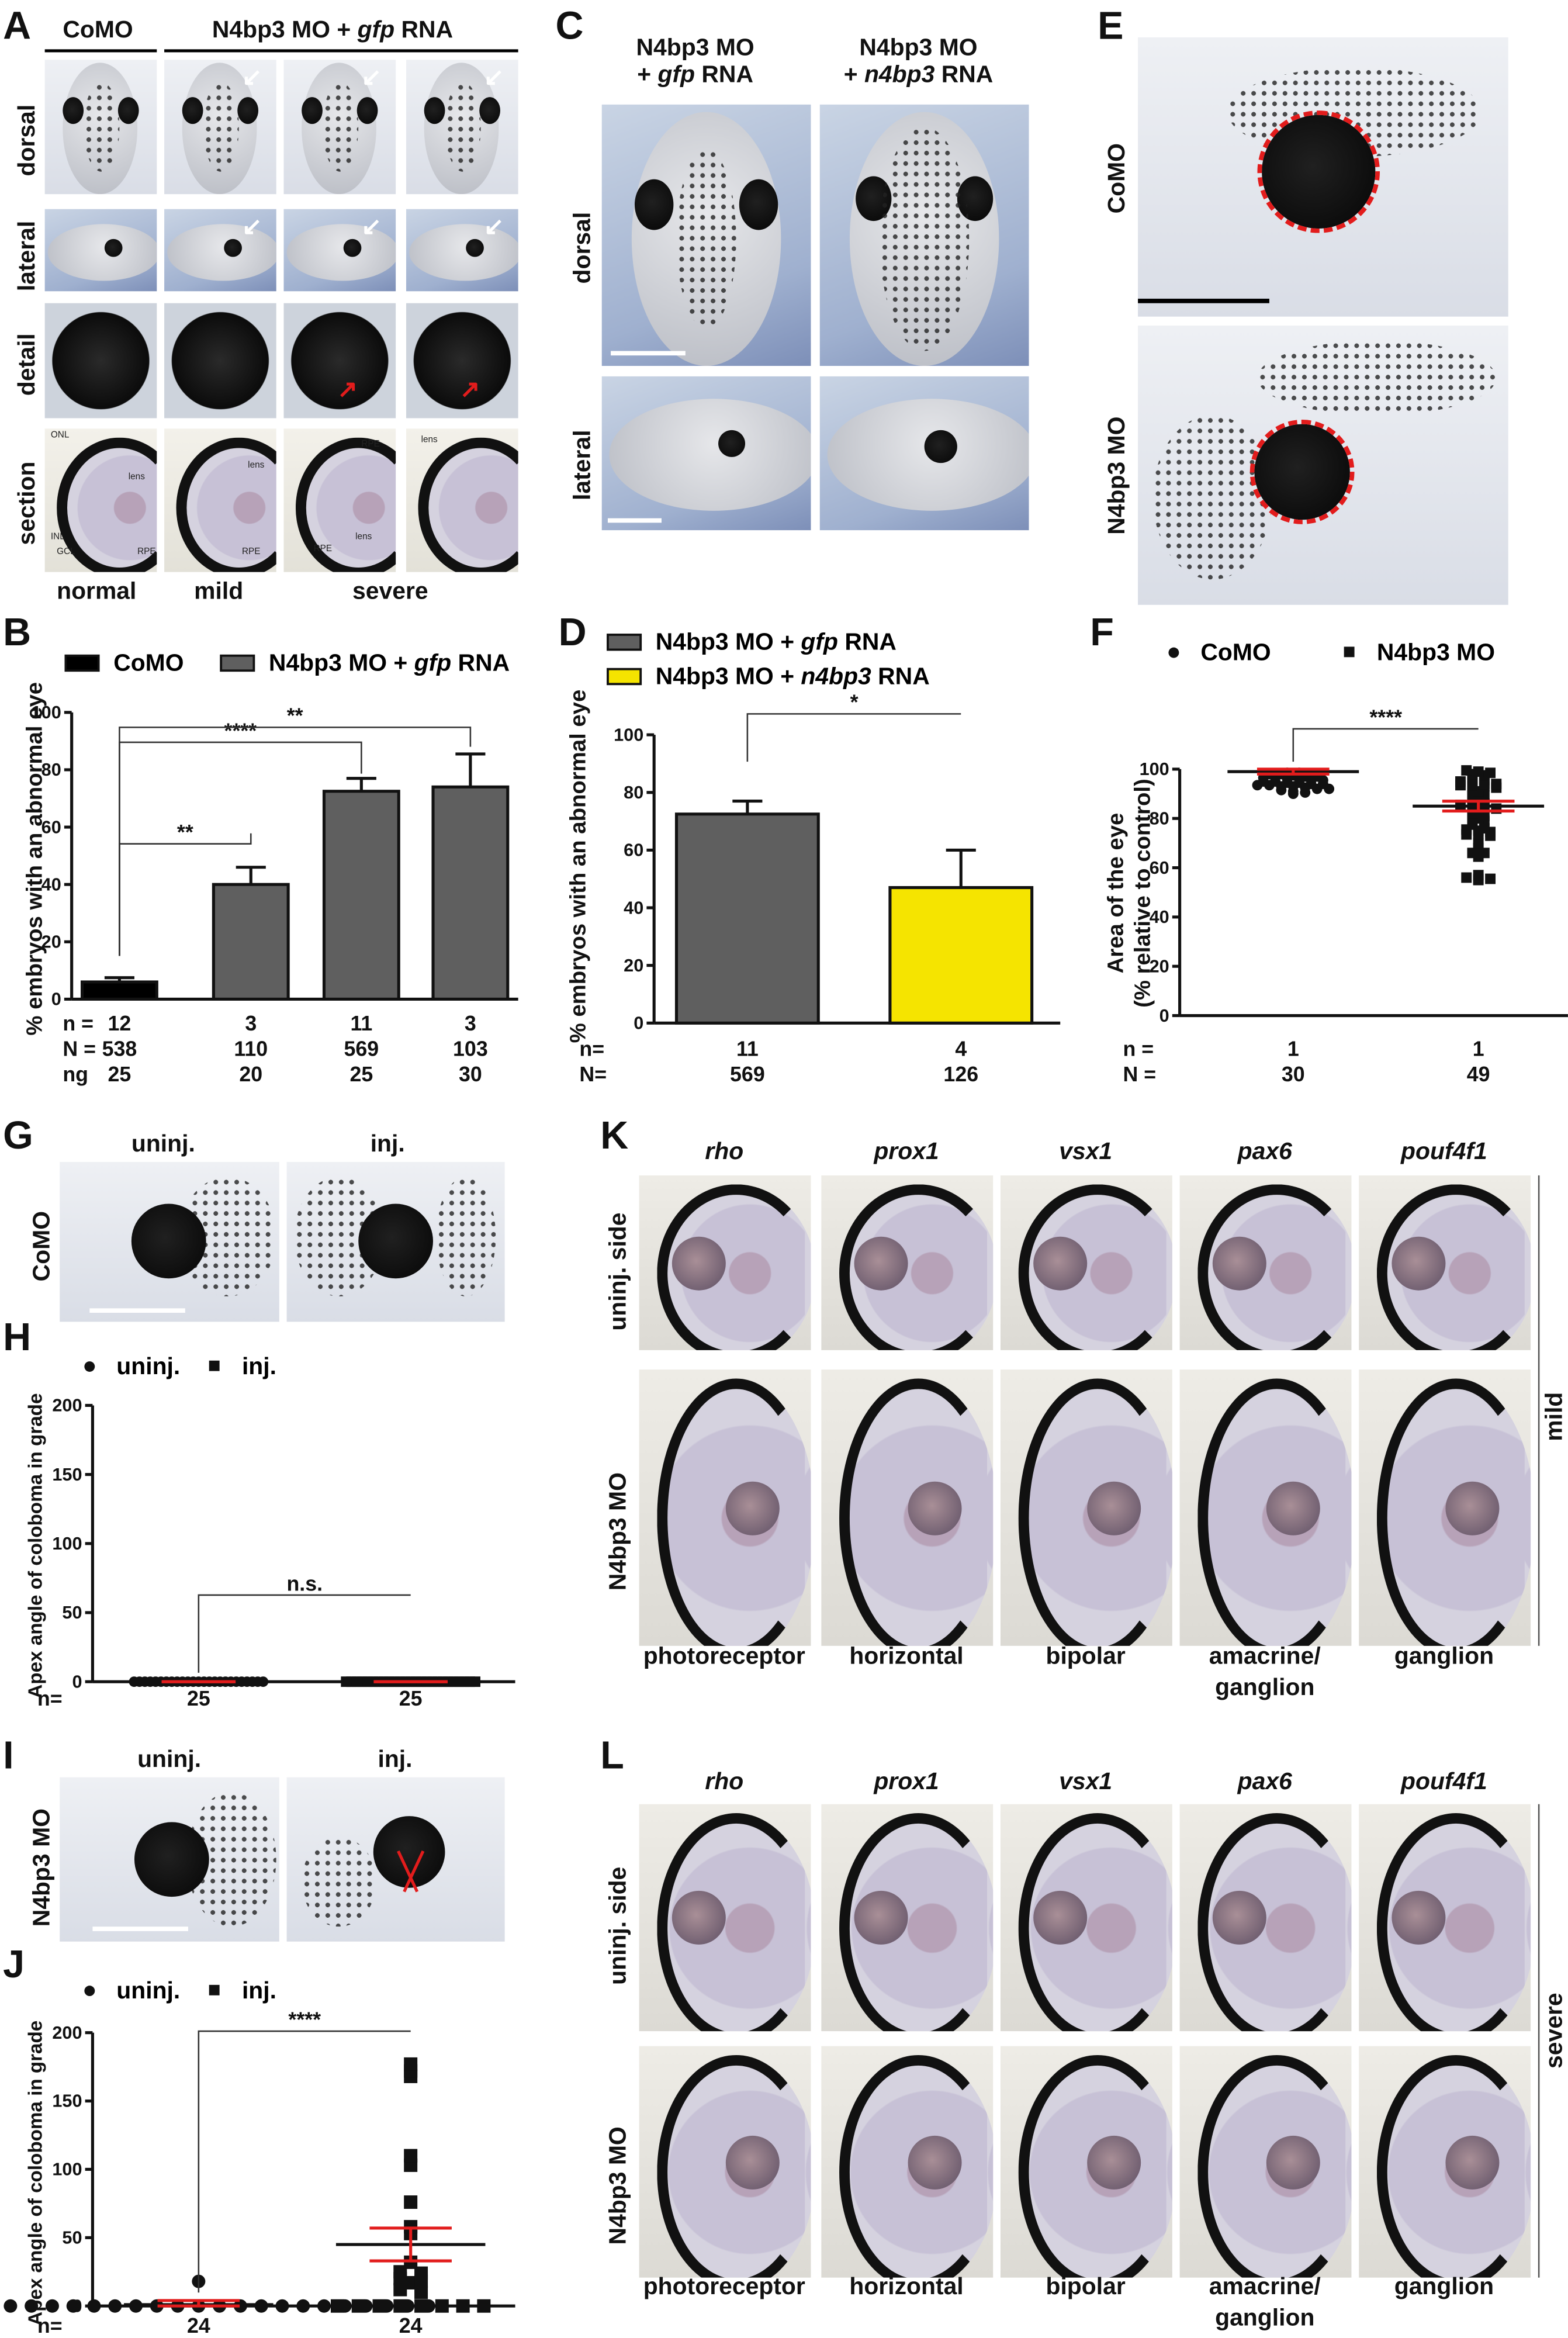  I want to click on panel-letter-j: J, so click(14, 1964).